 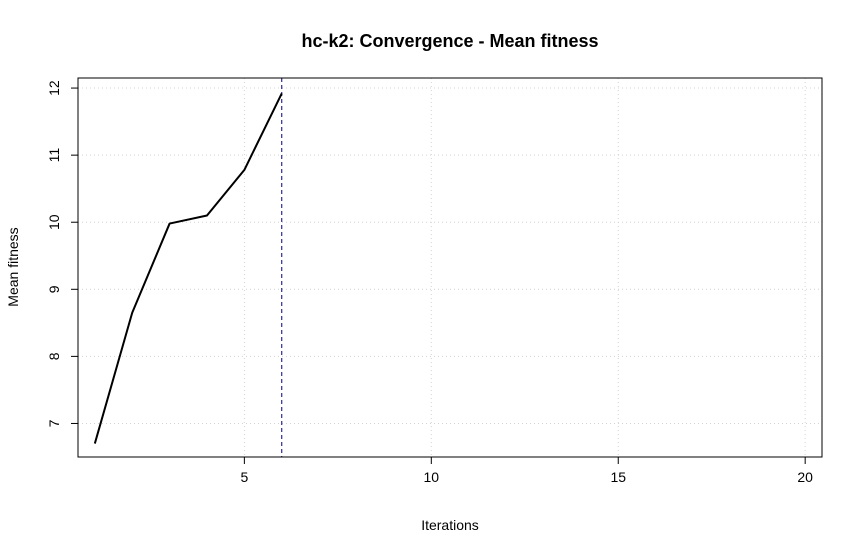 What do you see at coordinates (618, 477) in the screenshot?
I see `x-tick-label: 15` at bounding box center [618, 477].